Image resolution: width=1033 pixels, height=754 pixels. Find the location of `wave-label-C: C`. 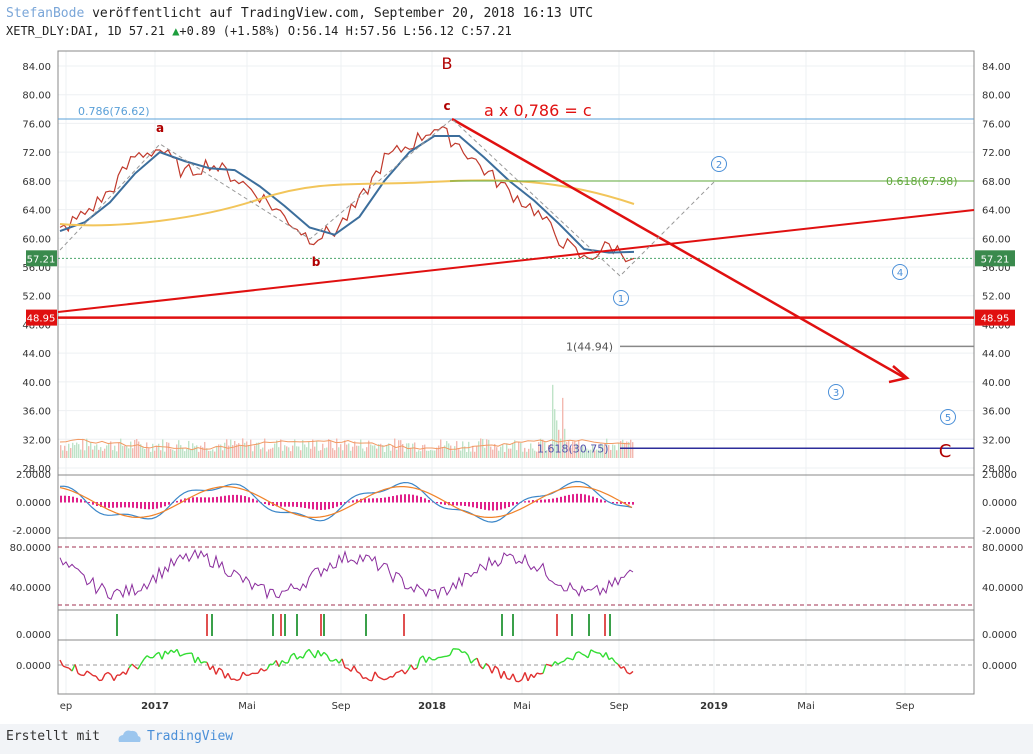

wave-label-C: C is located at coordinates (945, 451).